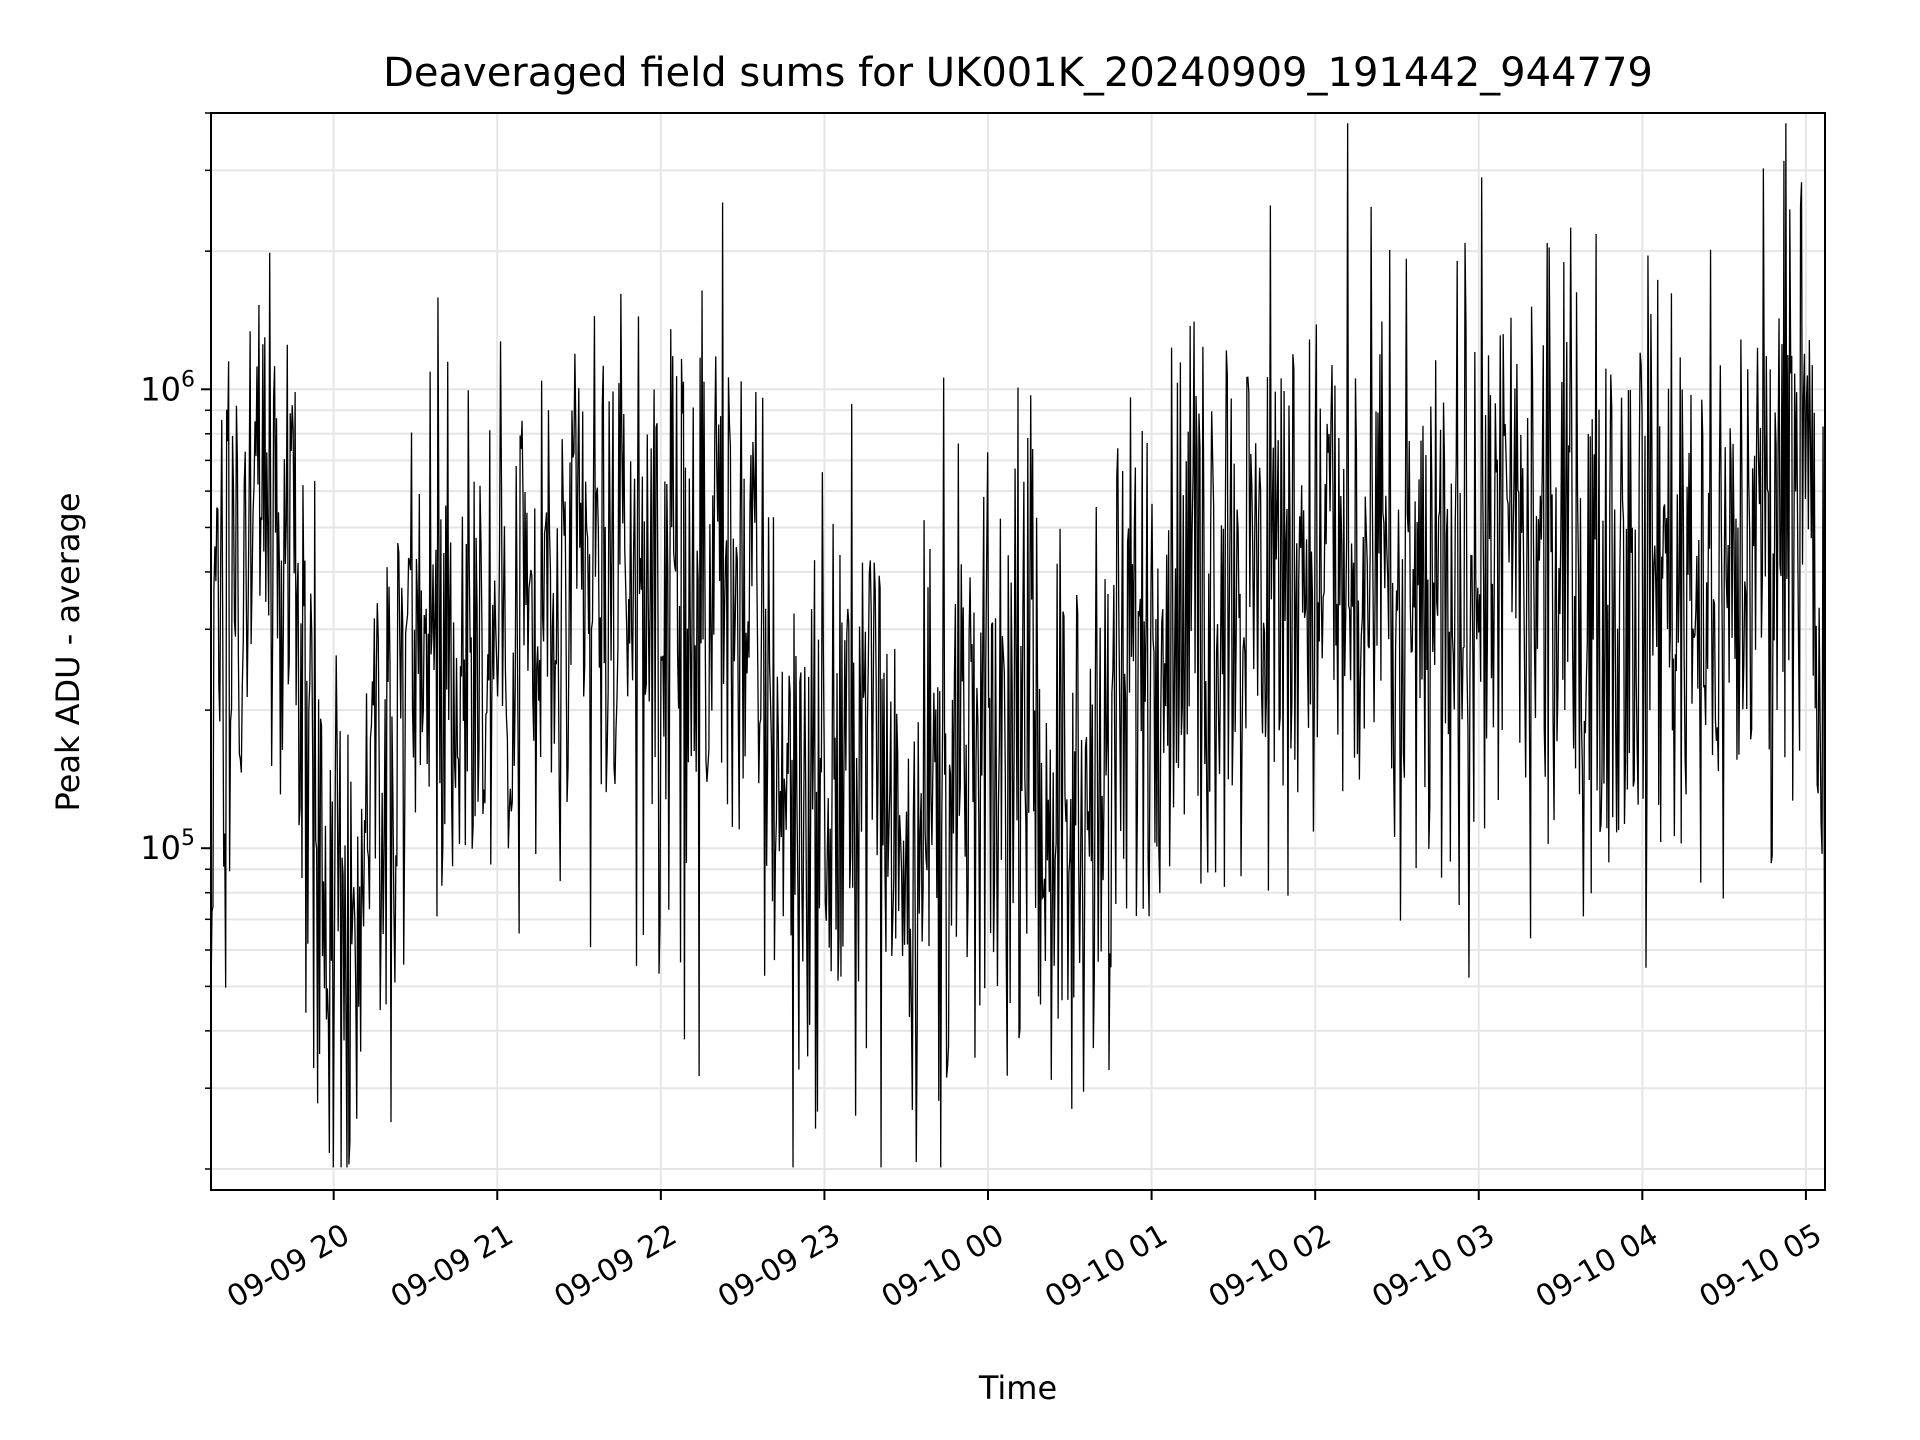  I want to click on y-tick-label: 106, so click(167, 387).